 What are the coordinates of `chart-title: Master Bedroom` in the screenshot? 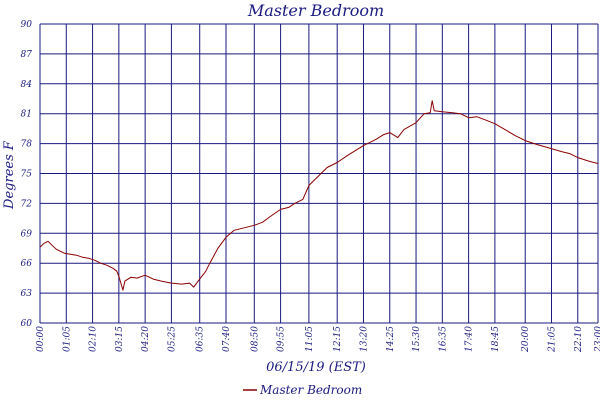 It's located at (315, 10).